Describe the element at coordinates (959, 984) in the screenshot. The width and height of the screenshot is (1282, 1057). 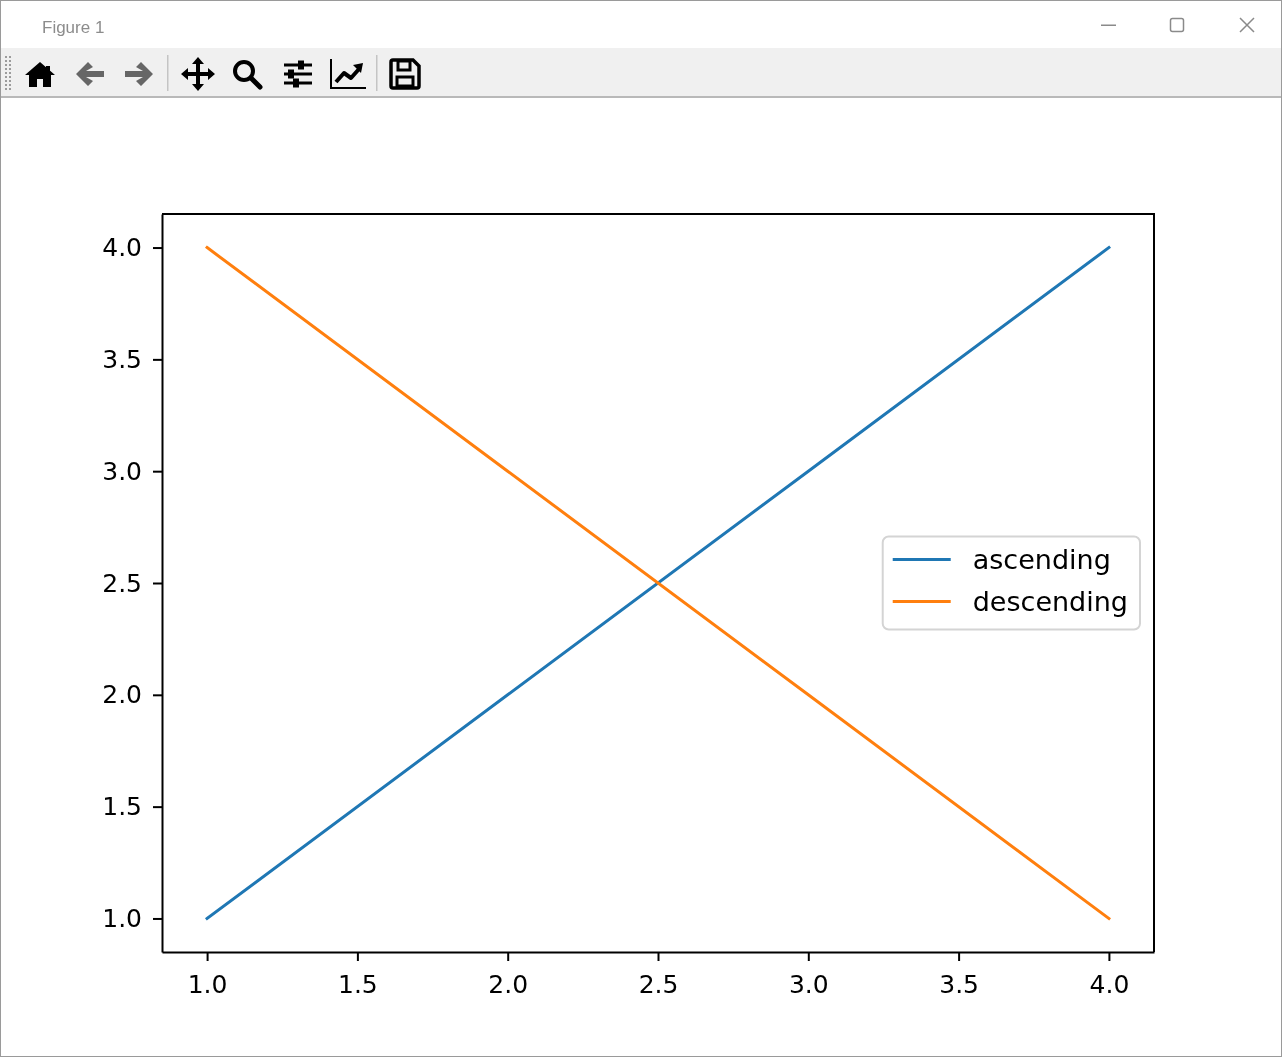
I see `x-tick-label: 3.5` at that location.